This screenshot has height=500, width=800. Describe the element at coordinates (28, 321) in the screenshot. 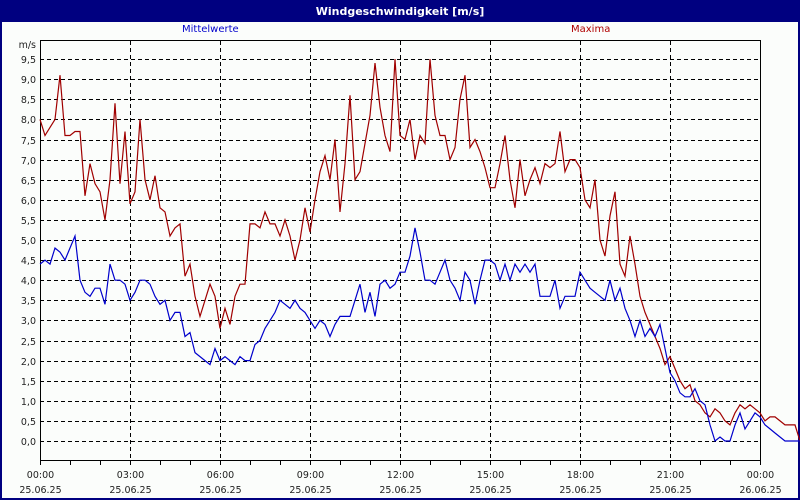

I see `y-tick-label: 3,0` at that location.